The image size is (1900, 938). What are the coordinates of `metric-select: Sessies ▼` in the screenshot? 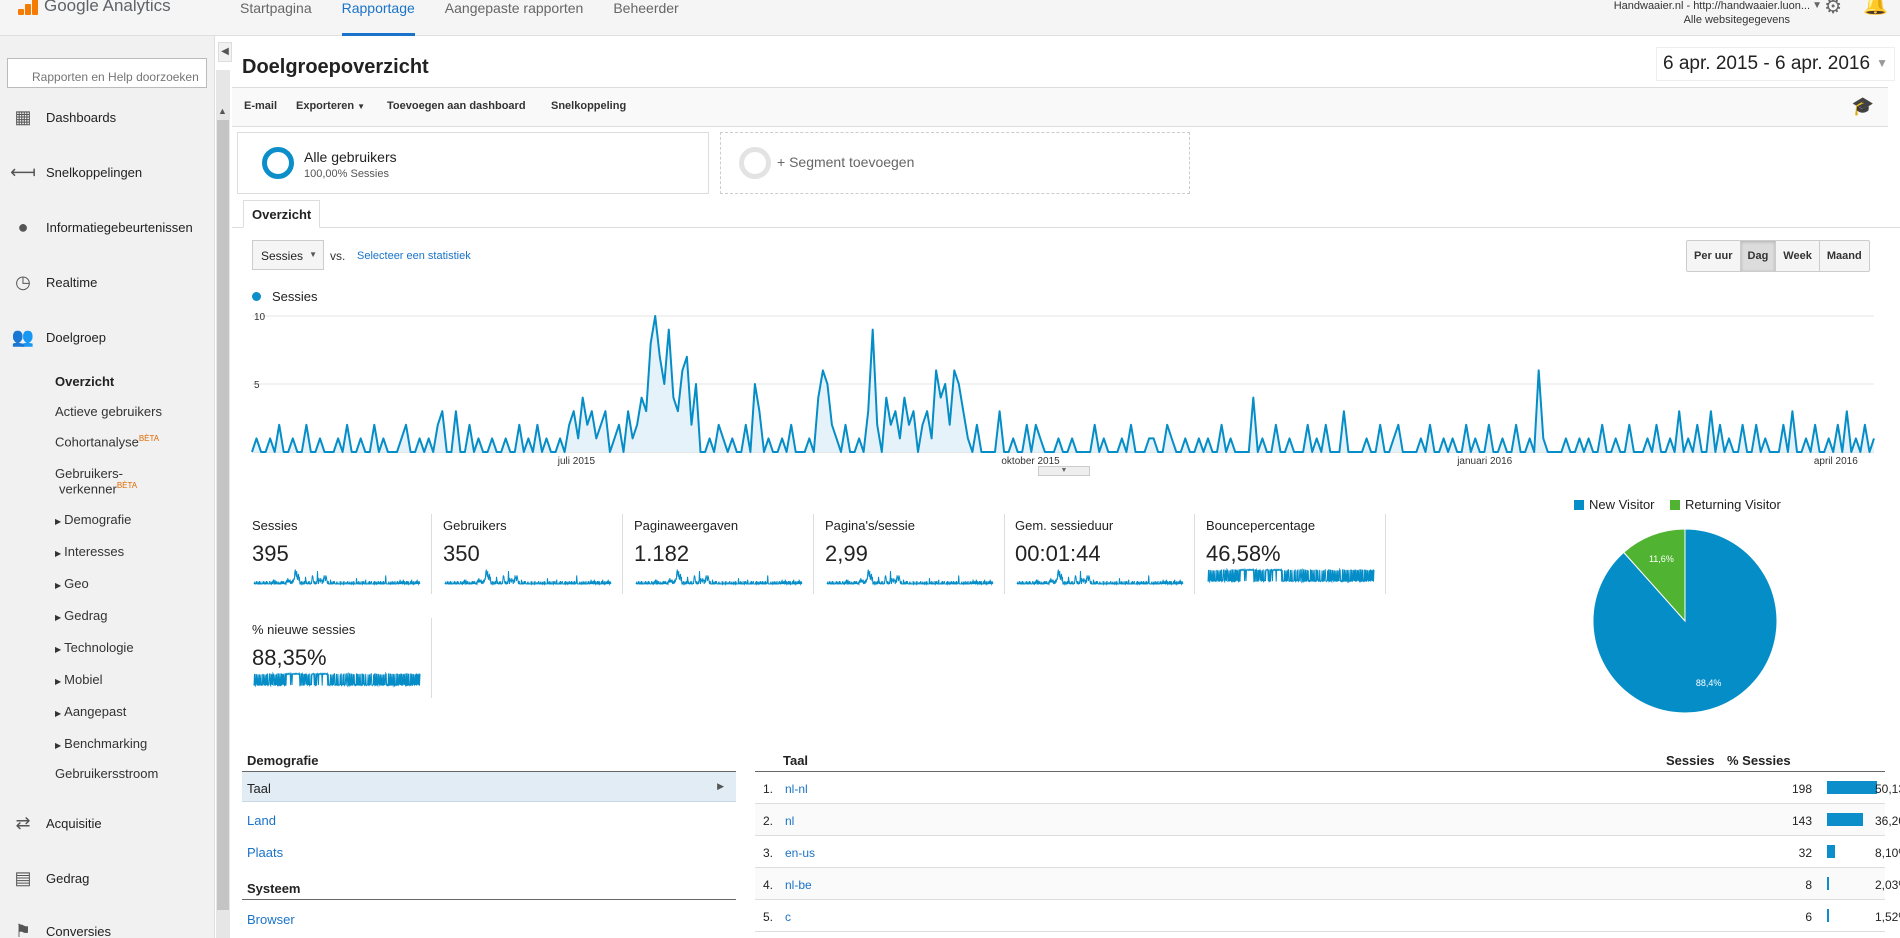 It's located at (288, 255).